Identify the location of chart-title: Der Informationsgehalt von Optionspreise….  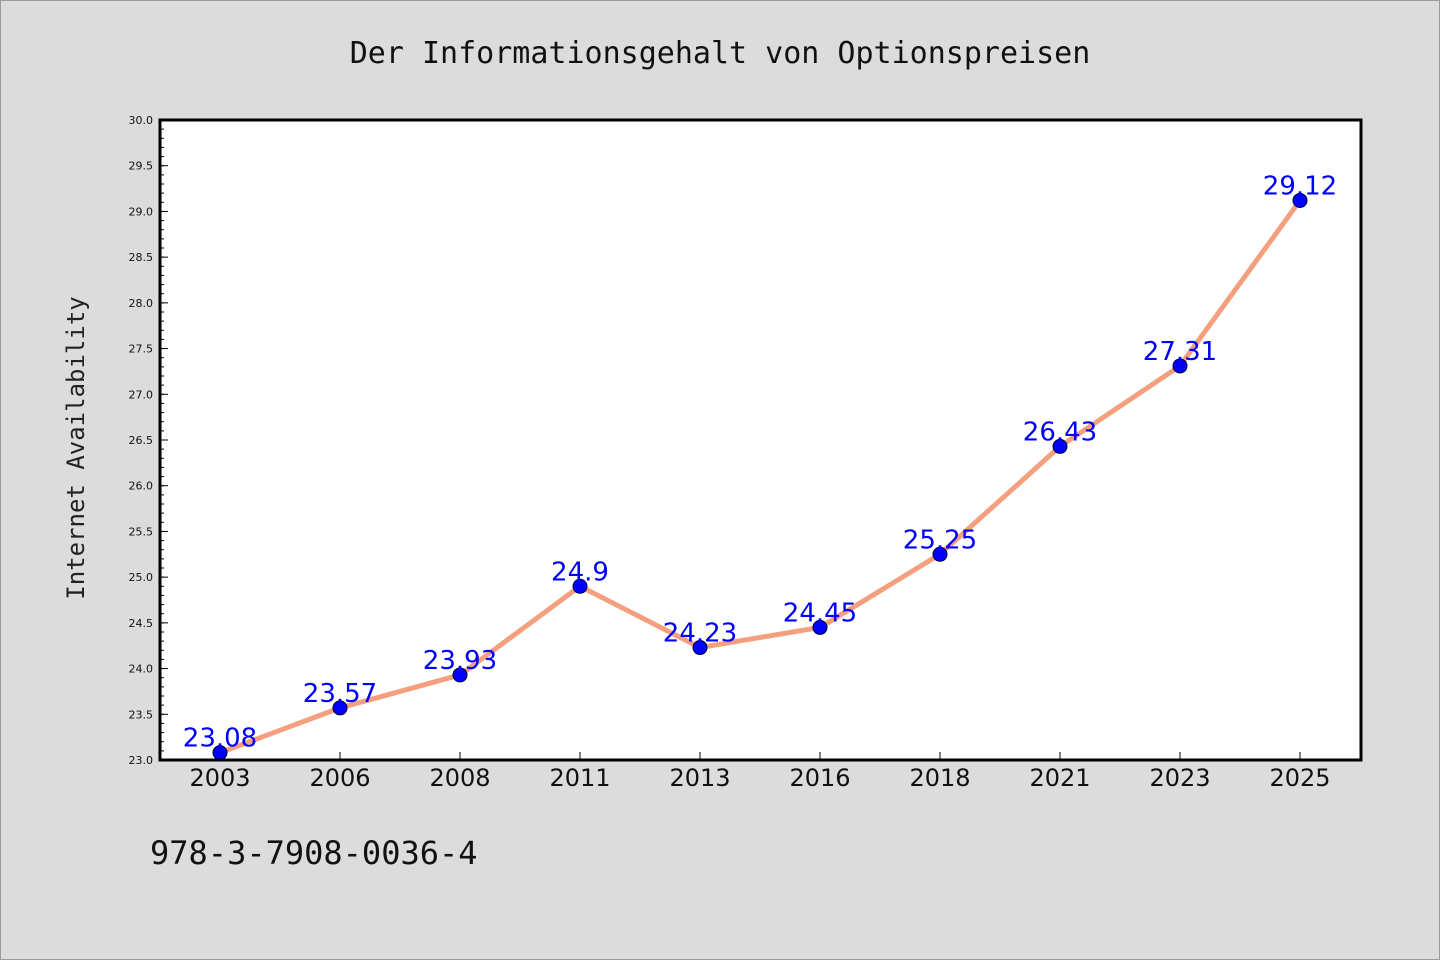
(720, 53).